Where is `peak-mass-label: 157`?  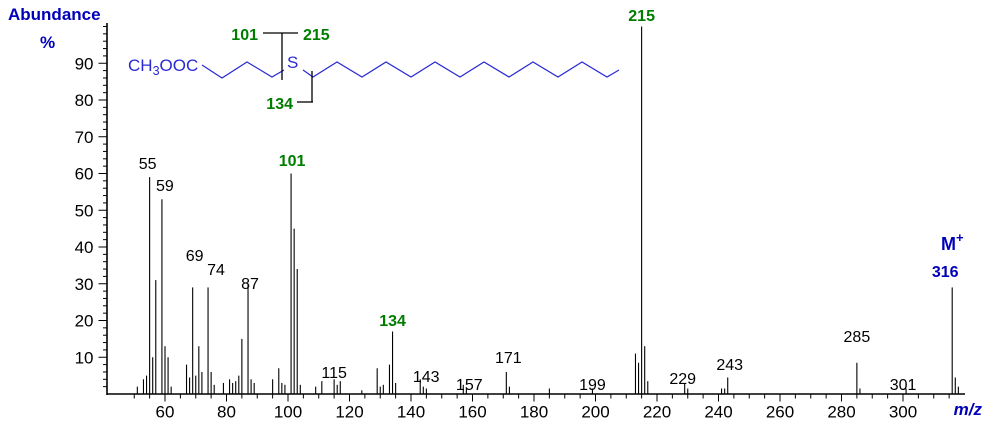
peak-mass-label: 157 is located at coordinates (469, 385).